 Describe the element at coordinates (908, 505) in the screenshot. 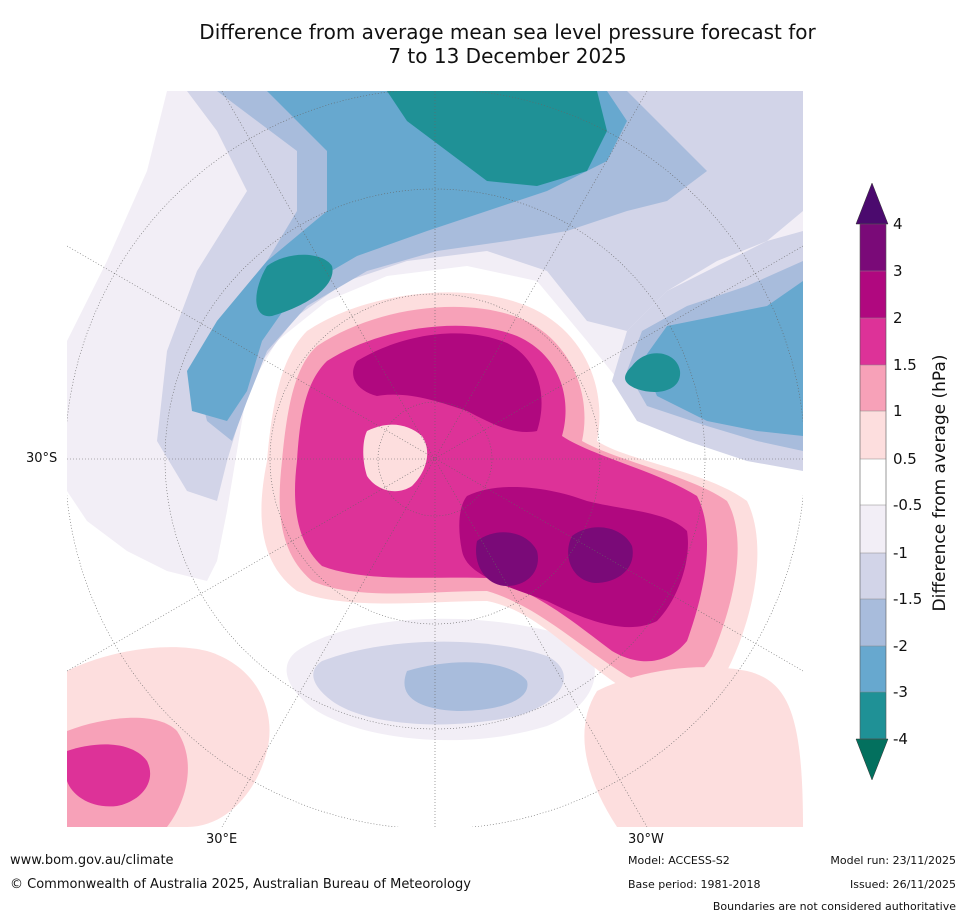

I see `colorbar-tick: -0.5` at that location.